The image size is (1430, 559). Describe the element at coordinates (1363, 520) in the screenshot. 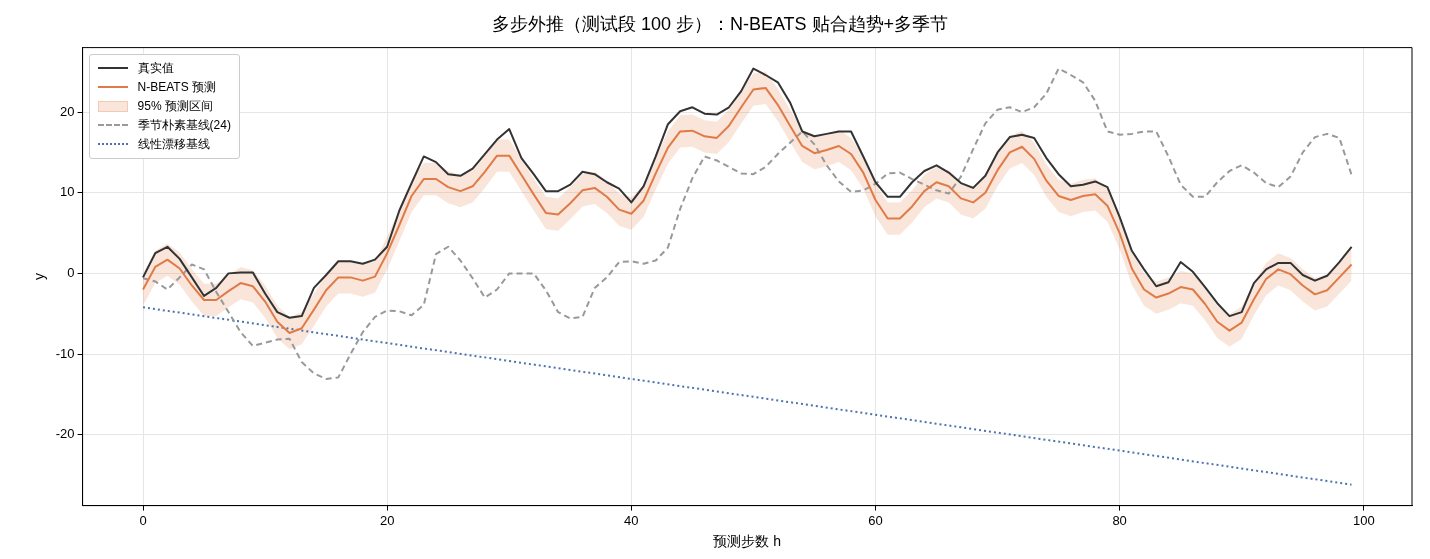

I see `x-tick-label: 100` at that location.